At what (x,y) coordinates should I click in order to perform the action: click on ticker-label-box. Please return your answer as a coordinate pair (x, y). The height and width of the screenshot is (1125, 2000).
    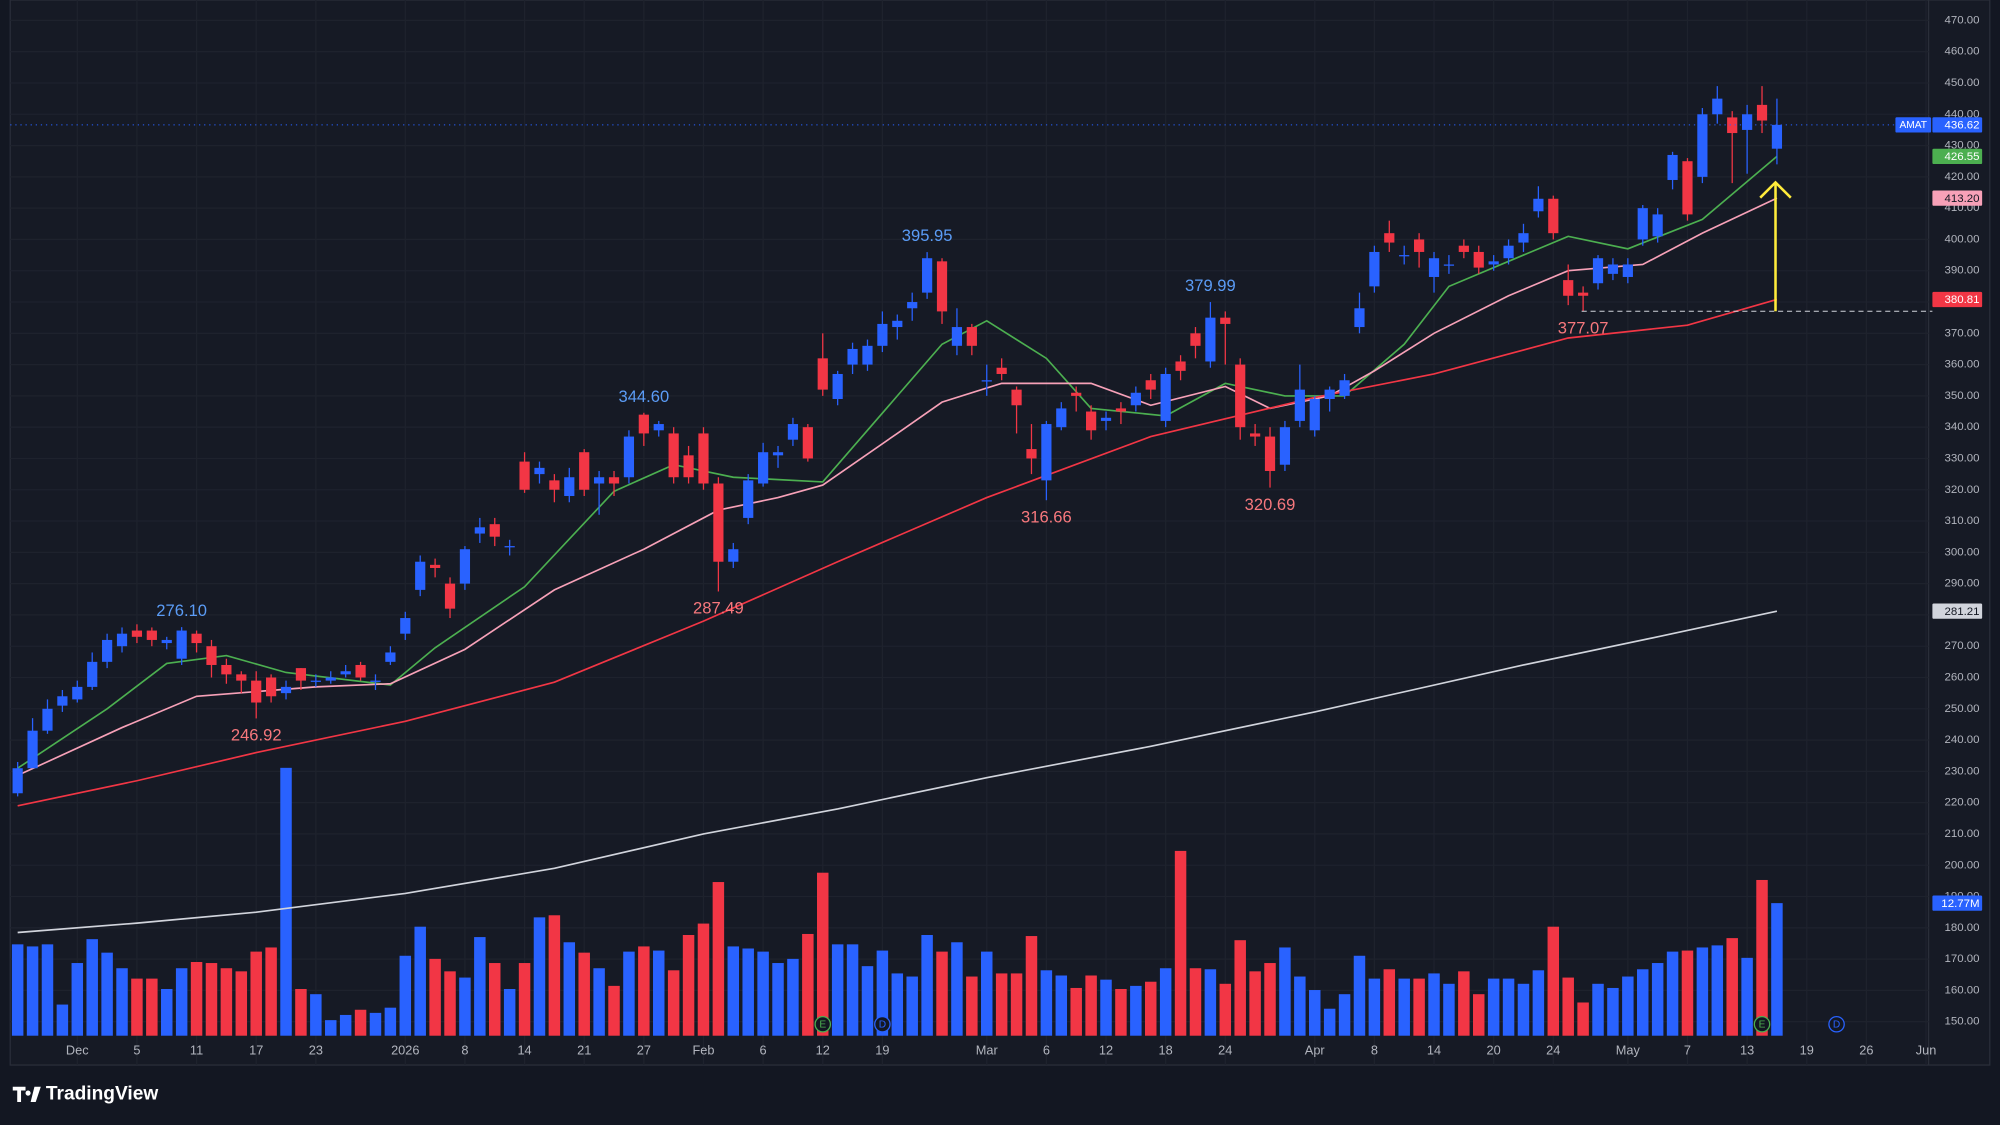
    Looking at the image, I should click on (1913, 125).